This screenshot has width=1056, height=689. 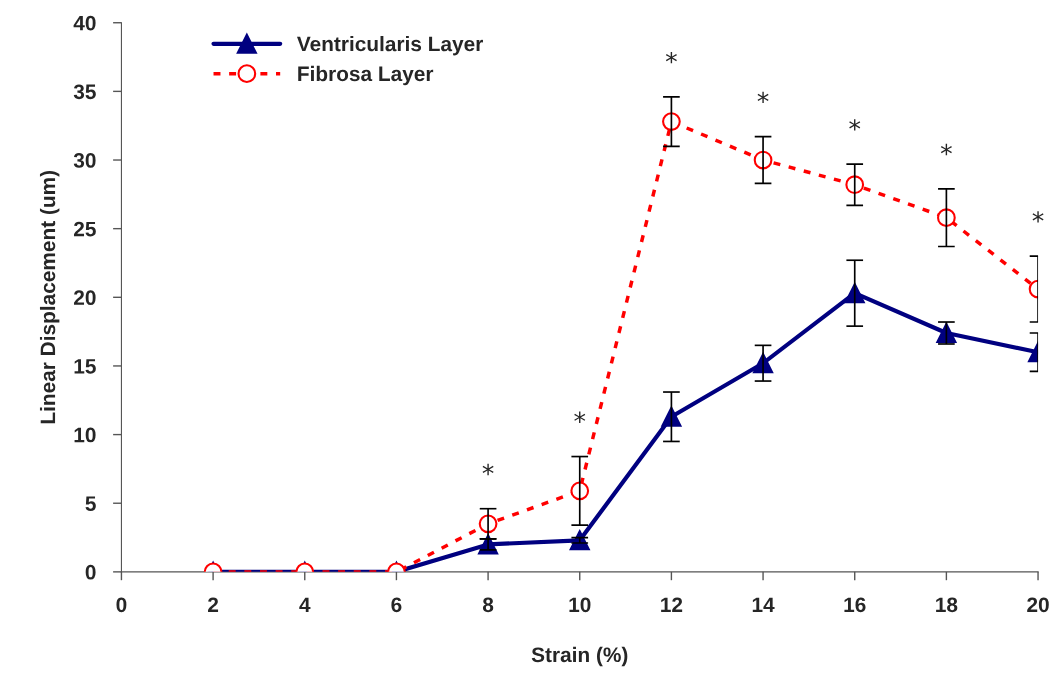 I want to click on x-tick-label: 8, so click(x=488, y=605).